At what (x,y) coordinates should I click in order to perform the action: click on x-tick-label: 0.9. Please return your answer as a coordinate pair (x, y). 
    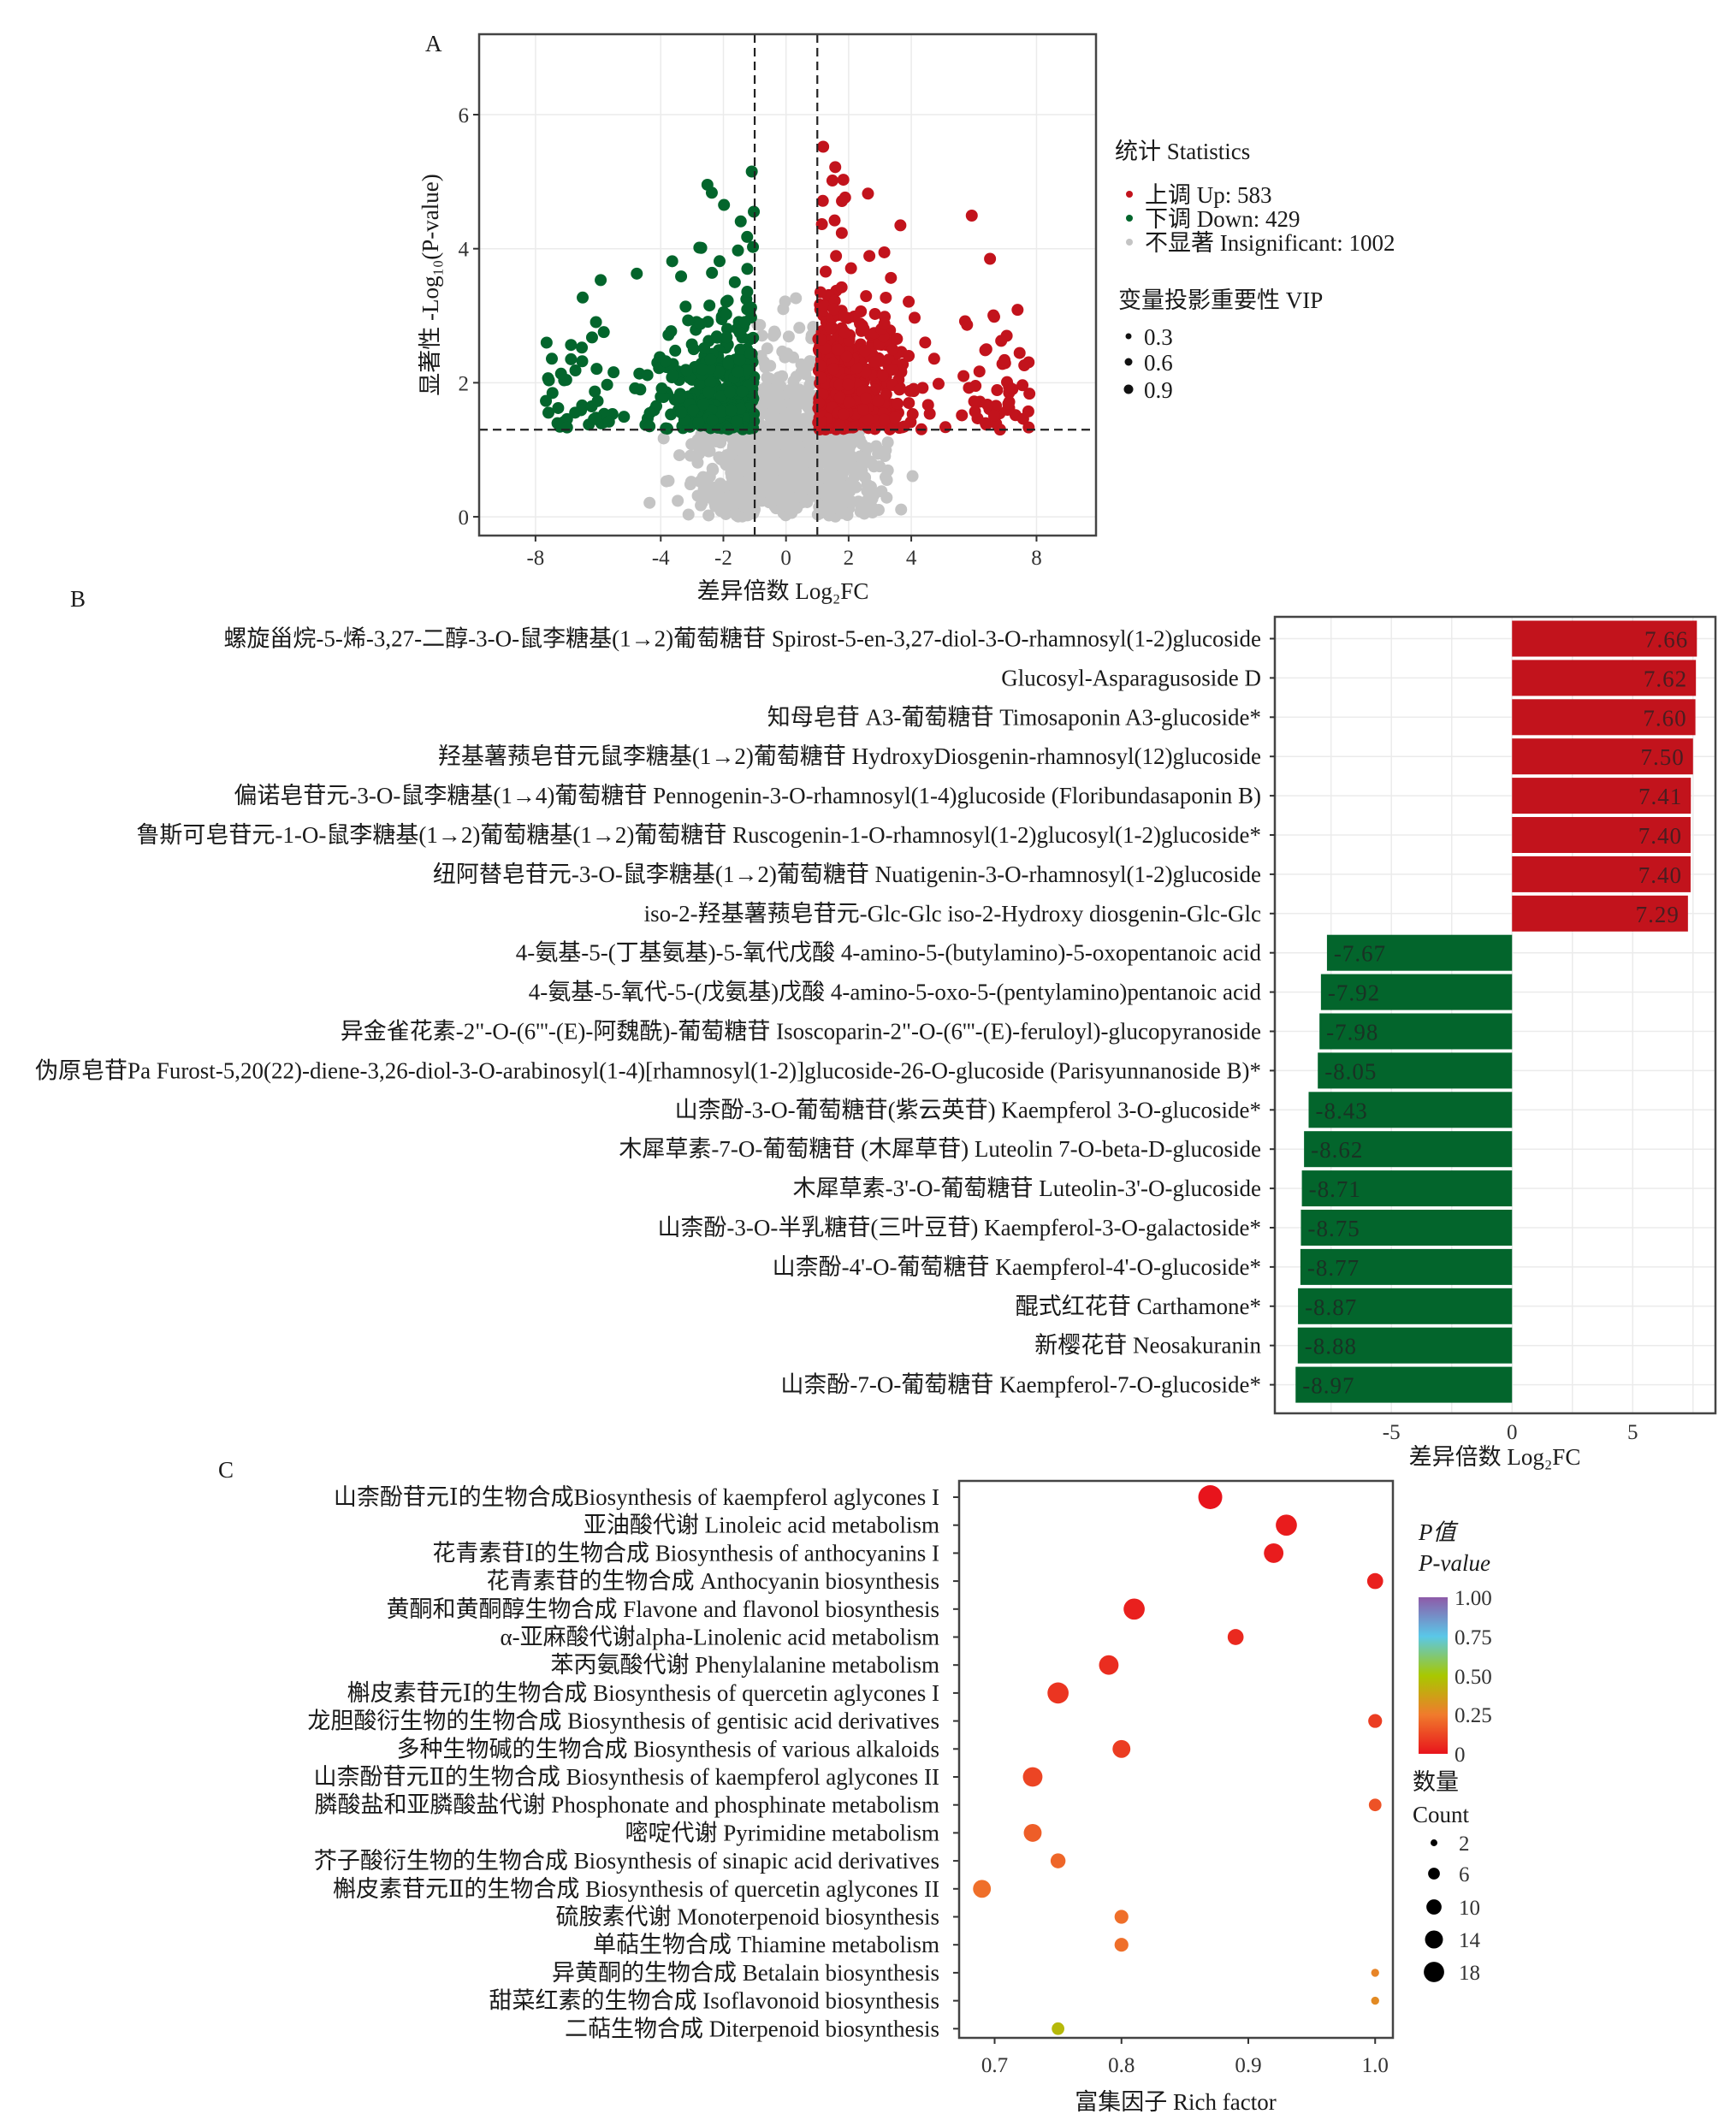
    Looking at the image, I should click on (1248, 2065).